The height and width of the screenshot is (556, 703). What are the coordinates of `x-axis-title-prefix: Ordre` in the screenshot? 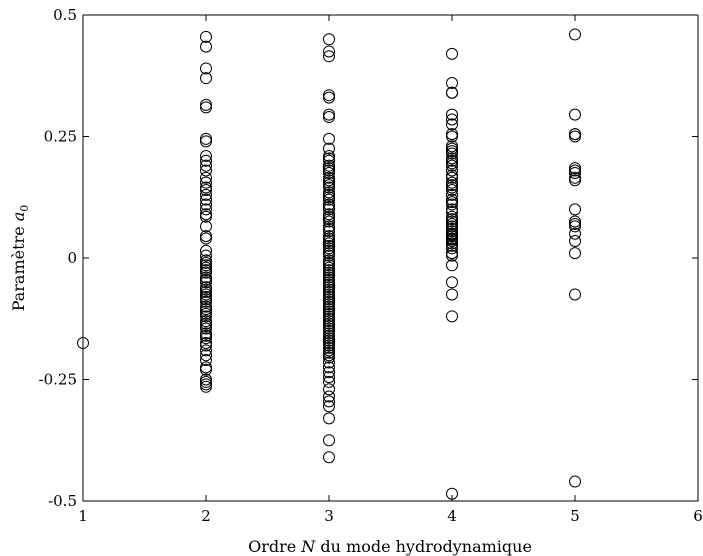 It's located at (272, 546).